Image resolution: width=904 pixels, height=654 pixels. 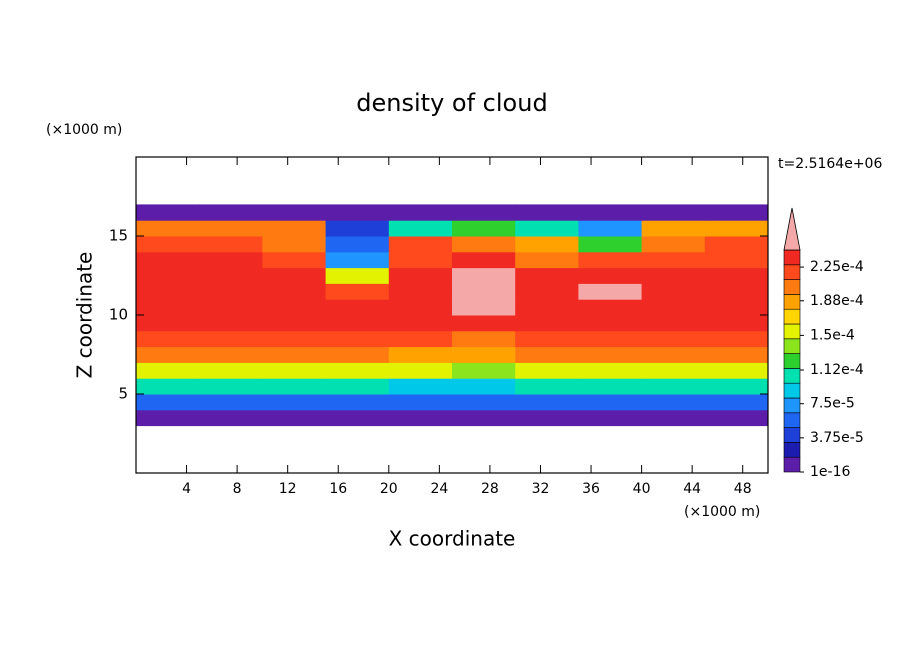 I want to click on colorbar-label: 2.25e-4, so click(x=837, y=267).